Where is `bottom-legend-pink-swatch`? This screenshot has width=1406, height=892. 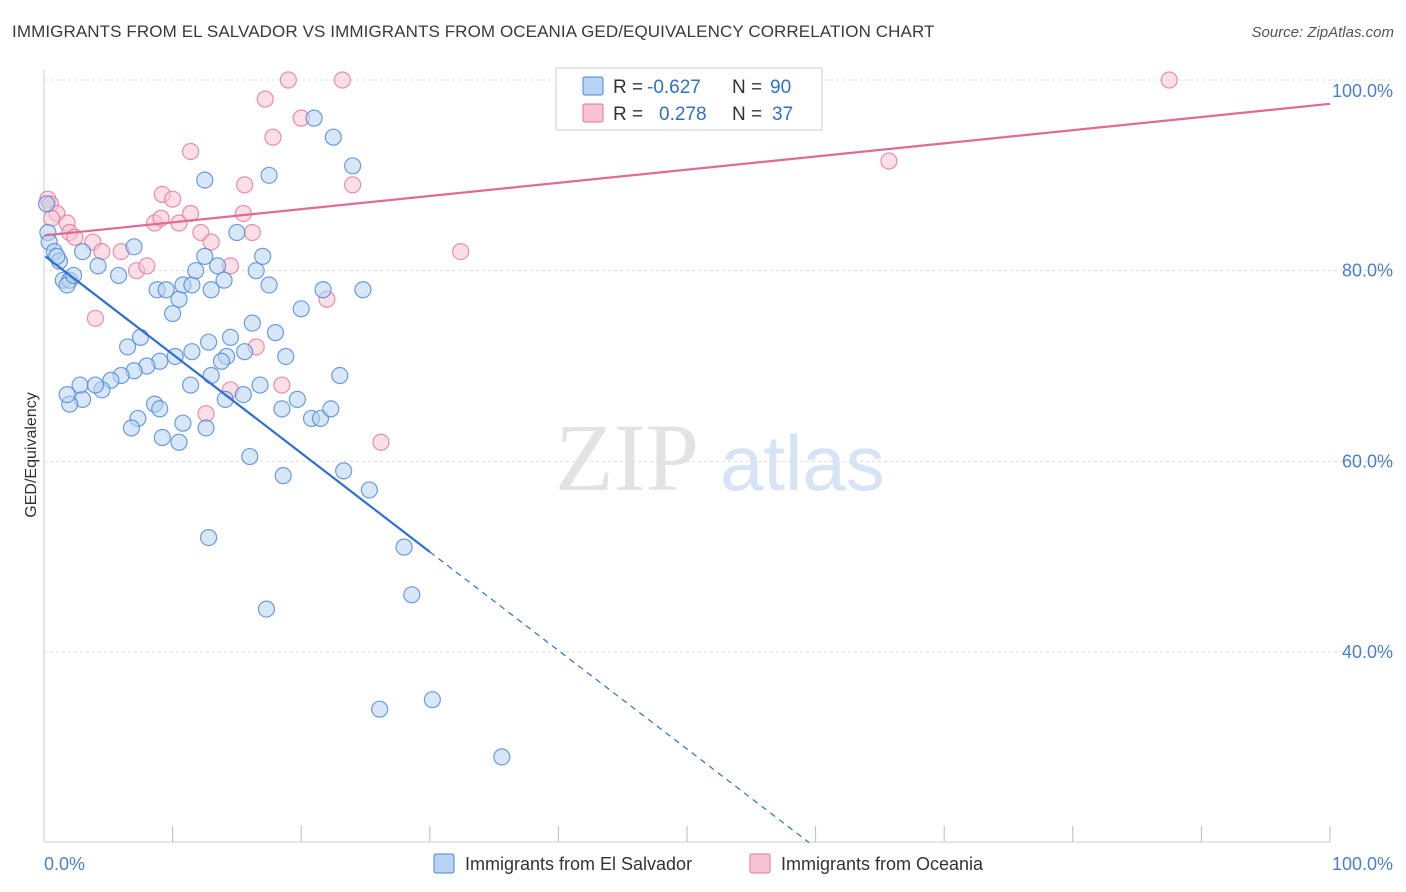 bottom-legend-pink-swatch is located at coordinates (760, 863).